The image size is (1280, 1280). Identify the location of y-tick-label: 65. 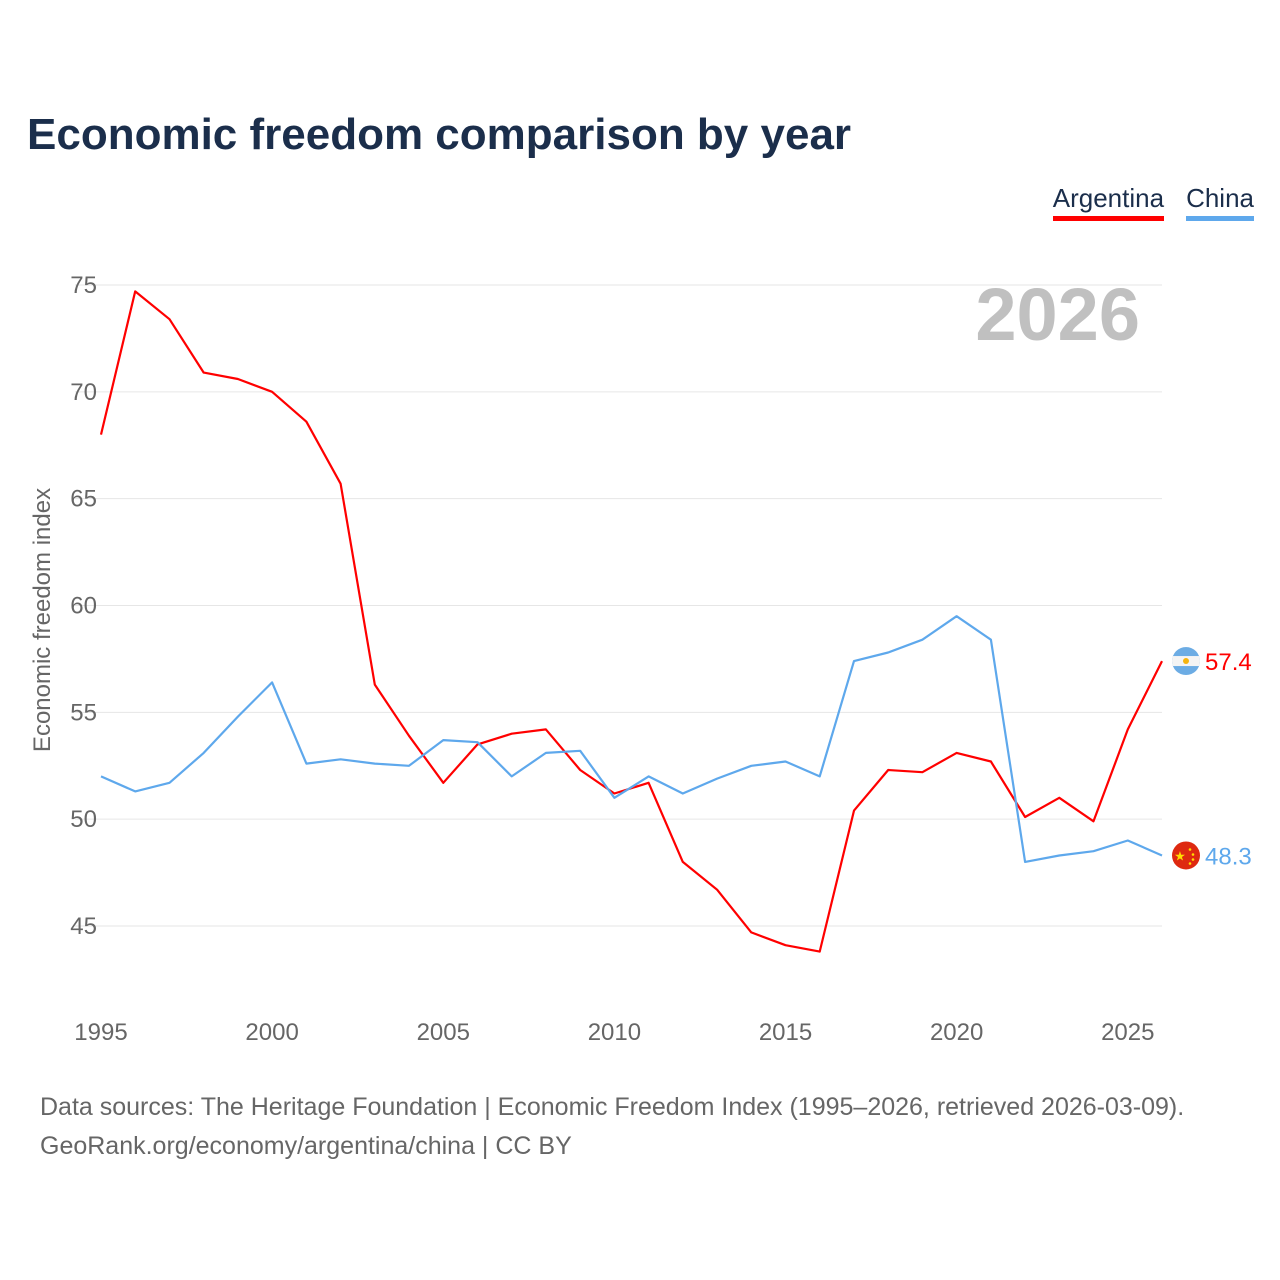
(83, 499).